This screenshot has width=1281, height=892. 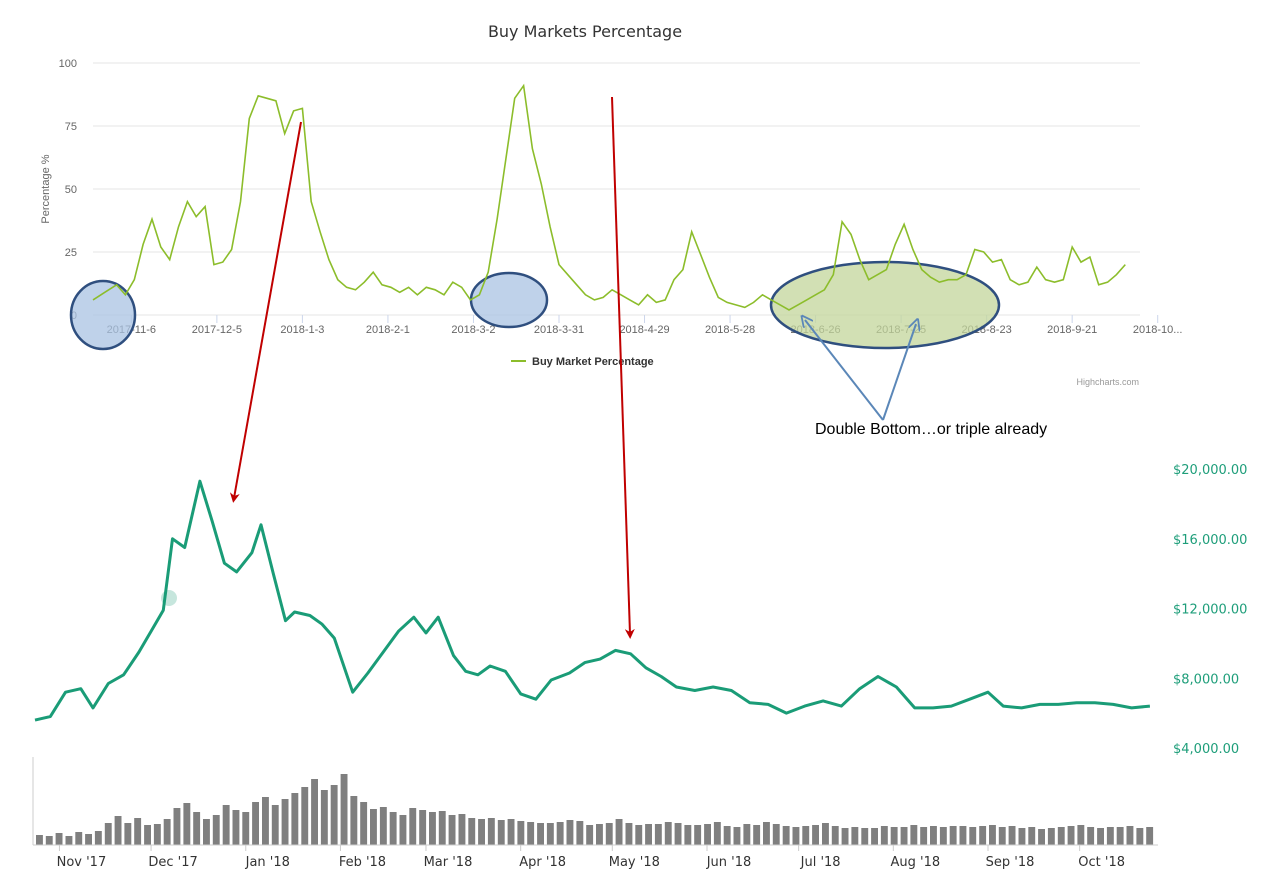 I want to click on red-arrow-left, so click(x=265, y=312).